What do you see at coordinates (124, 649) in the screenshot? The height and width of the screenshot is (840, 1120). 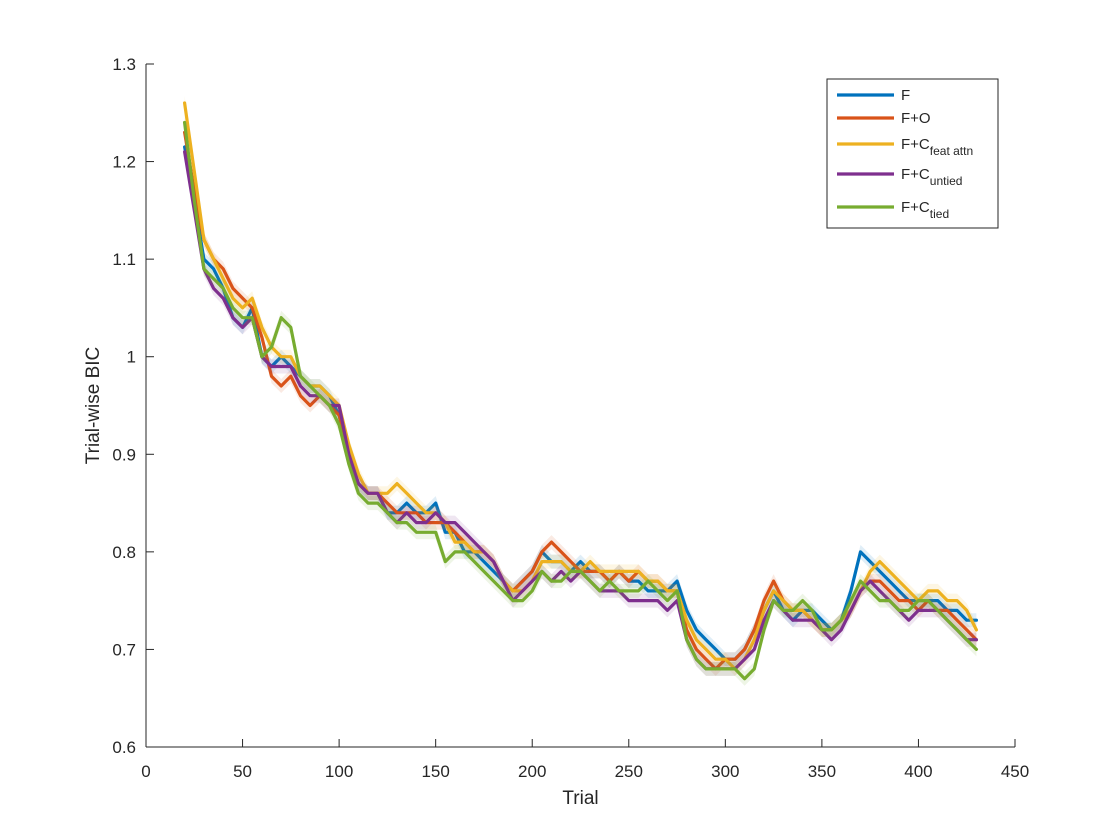 I see `y-tick-label: 0.7` at bounding box center [124, 649].